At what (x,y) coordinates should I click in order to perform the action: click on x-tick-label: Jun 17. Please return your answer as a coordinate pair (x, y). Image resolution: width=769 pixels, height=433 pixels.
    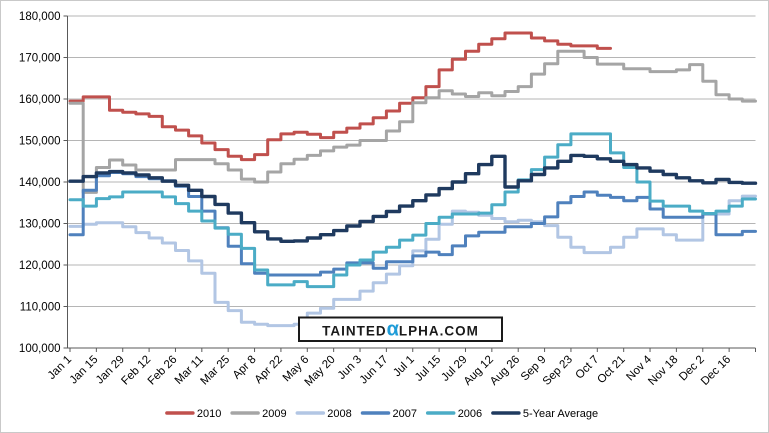
    Looking at the image, I should click on (374, 370).